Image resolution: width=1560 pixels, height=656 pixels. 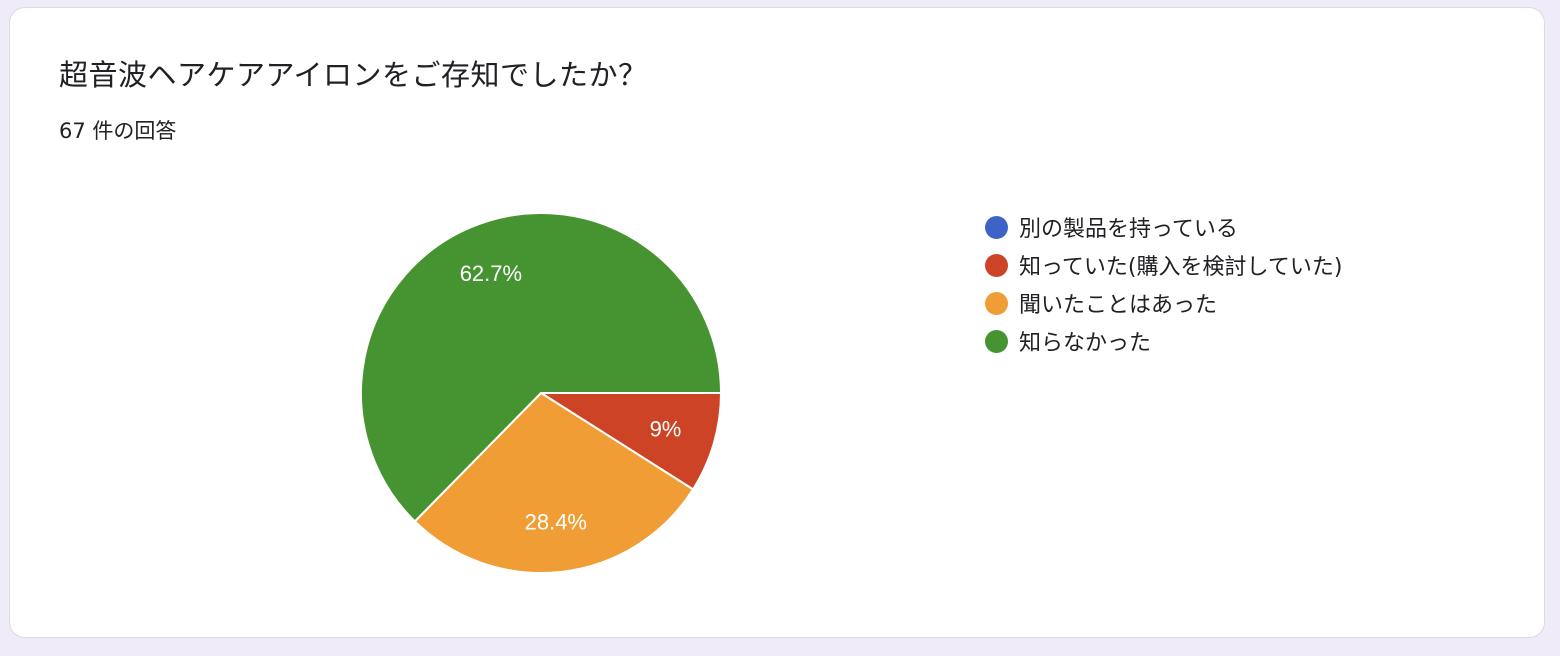 I want to click on legend-item-2: 聞いたことはあった, so click(x=1163, y=303).